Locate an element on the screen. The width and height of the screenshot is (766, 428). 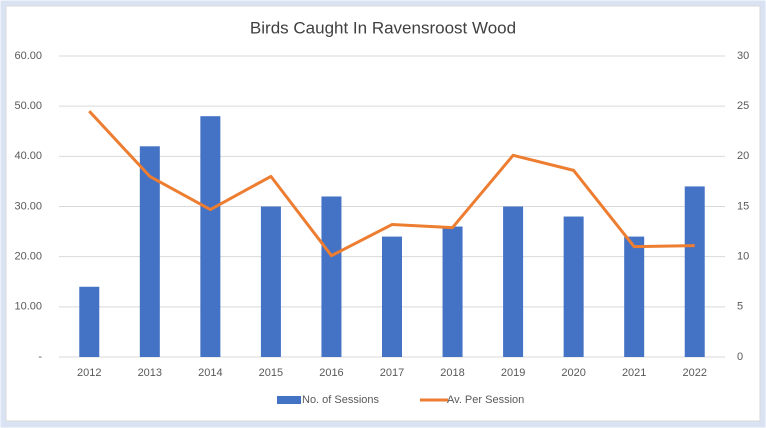
x-tick-label: 2019 is located at coordinates (513, 373).